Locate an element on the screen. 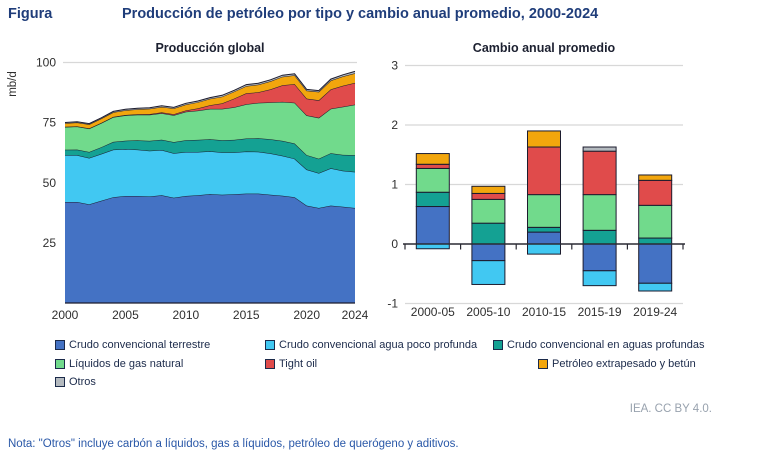 The height and width of the screenshot is (460, 760). x-tick-label: 2000-05 is located at coordinates (433, 312).